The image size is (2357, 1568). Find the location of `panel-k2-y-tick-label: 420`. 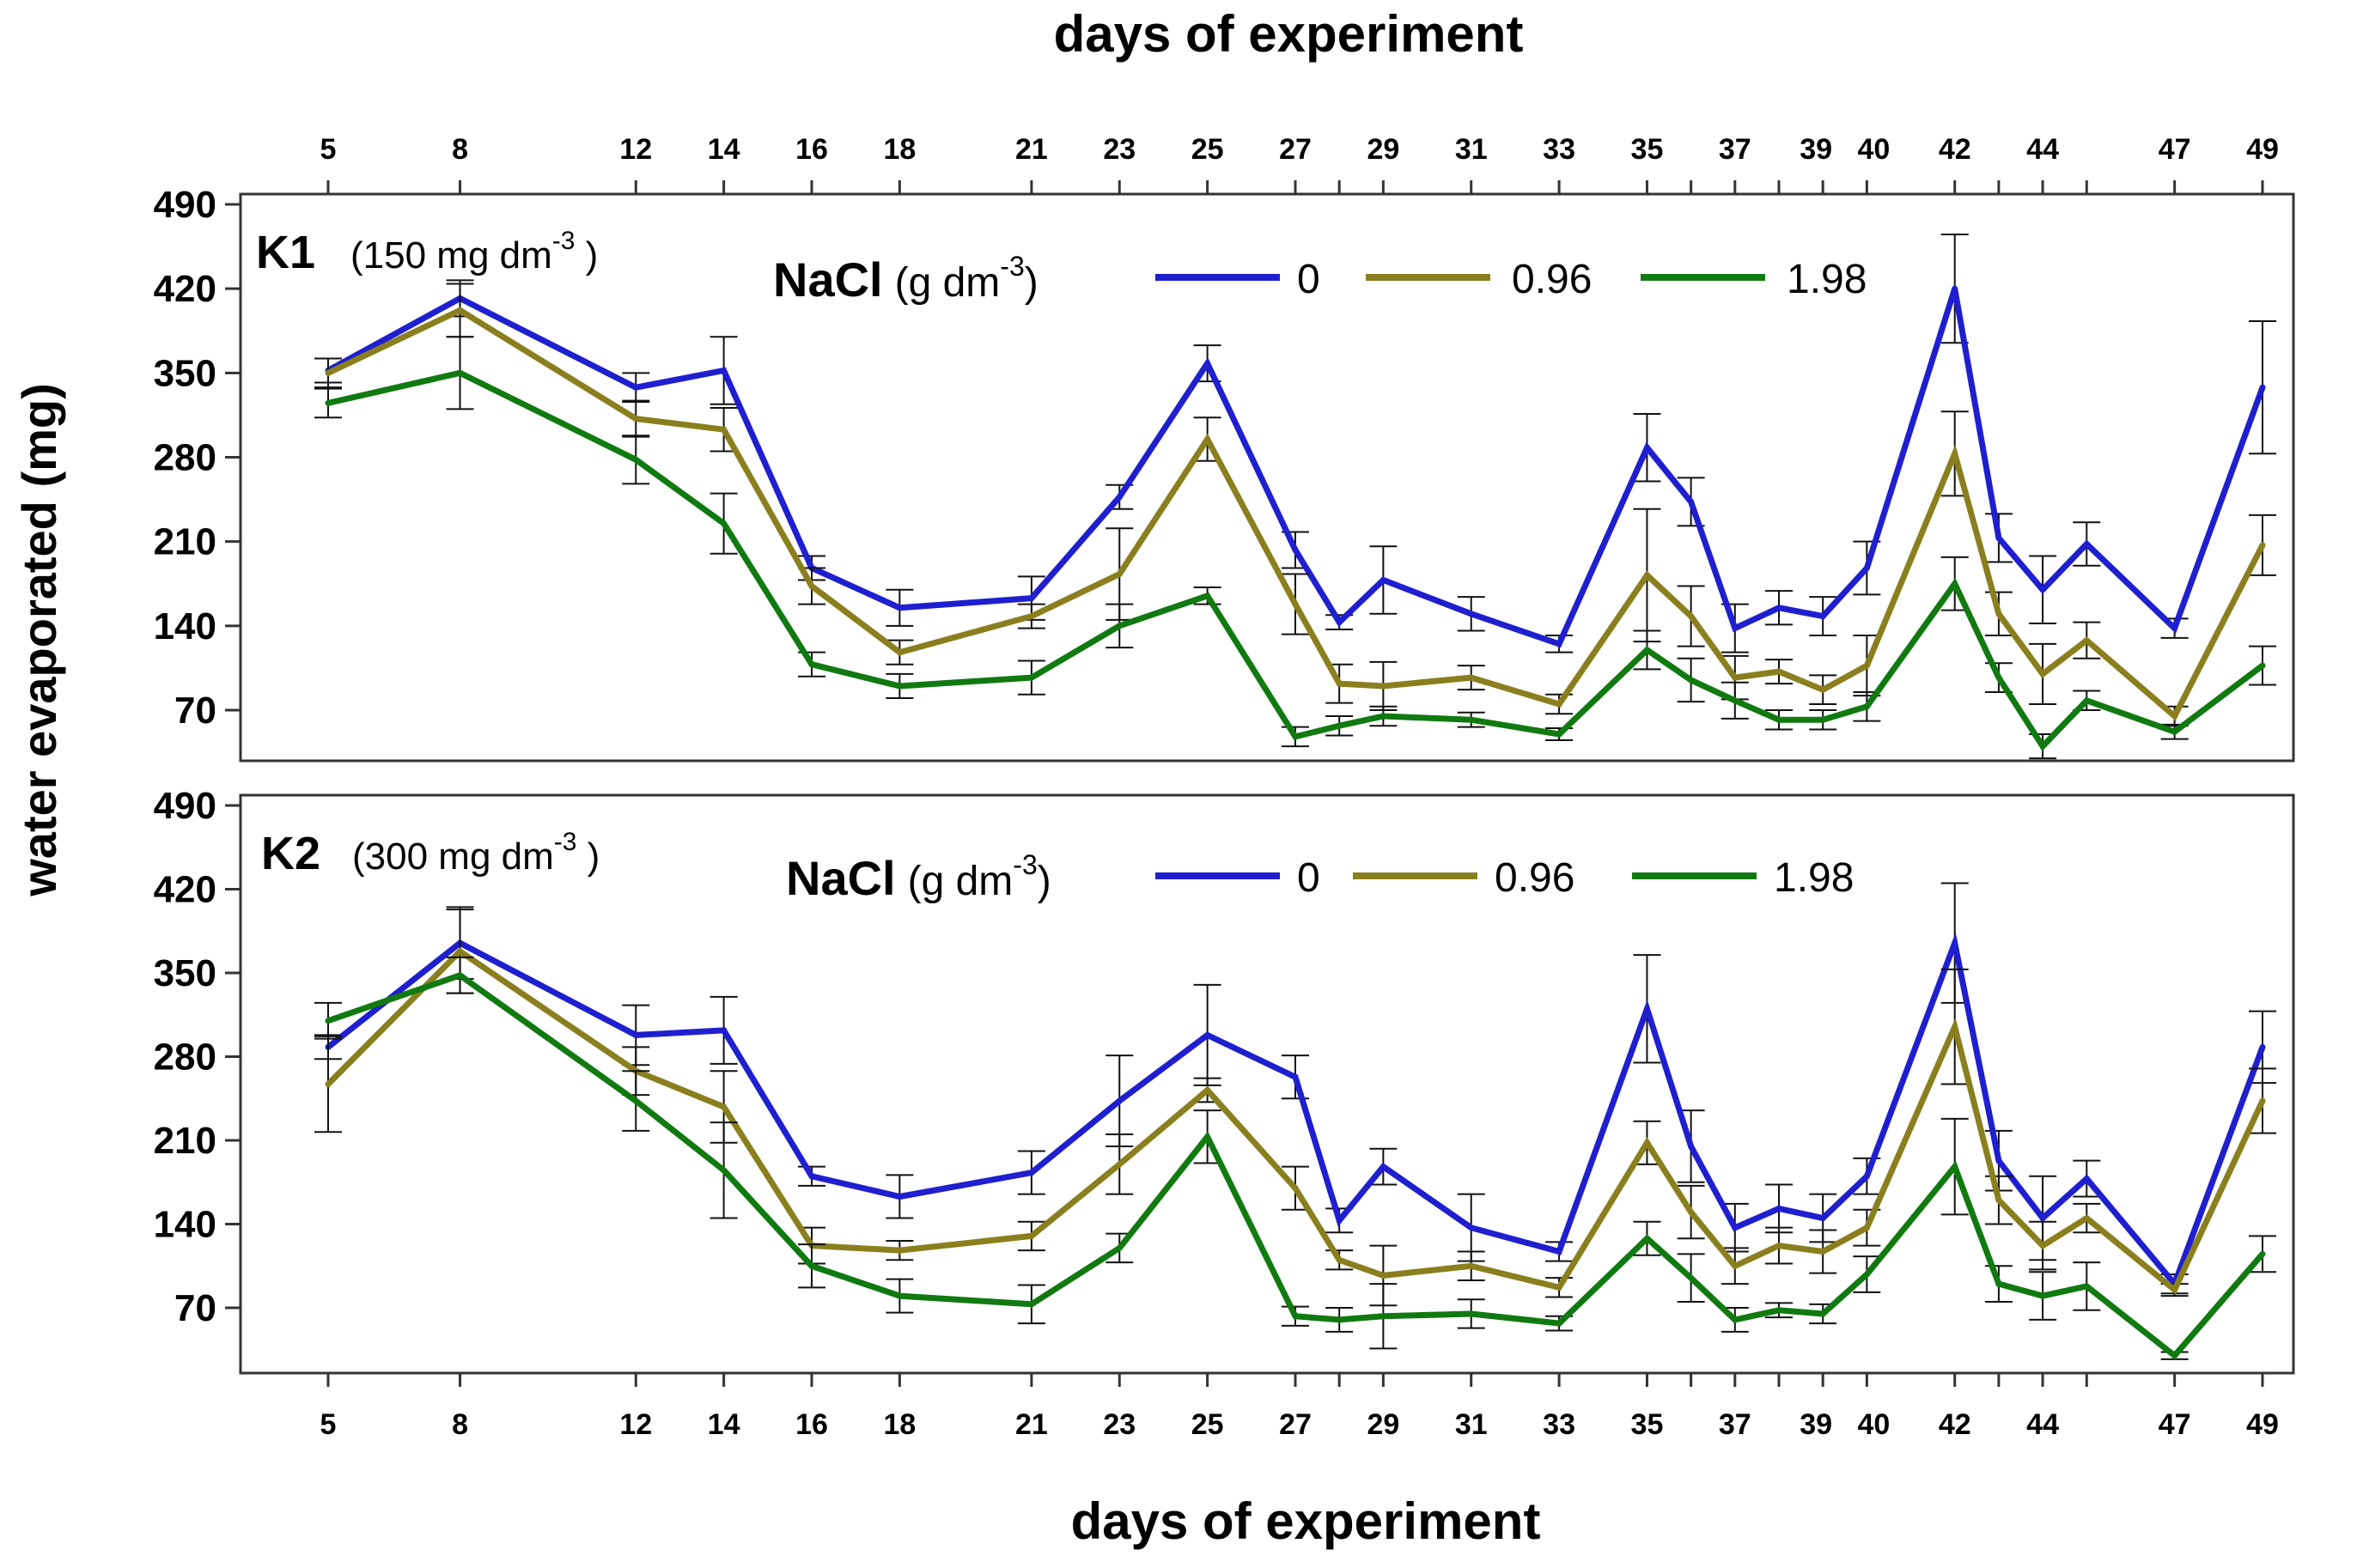

panel-k2-y-tick-label: 420 is located at coordinates (185, 890).